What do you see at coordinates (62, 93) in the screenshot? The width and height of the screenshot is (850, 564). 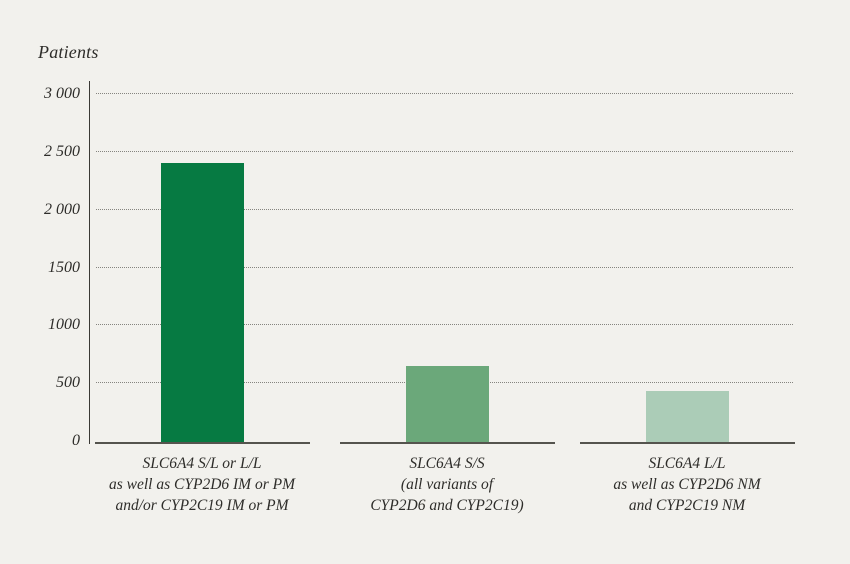 I see `y-tick-label: 3 000` at bounding box center [62, 93].